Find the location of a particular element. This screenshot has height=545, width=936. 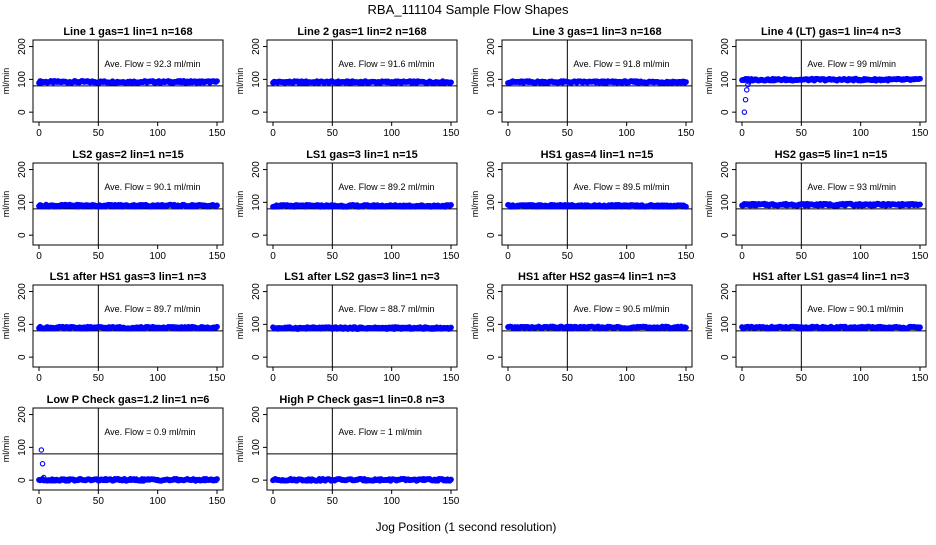

average-flow-annotation: Ave. Flow = 0.9 ml/min is located at coordinates (149, 432).